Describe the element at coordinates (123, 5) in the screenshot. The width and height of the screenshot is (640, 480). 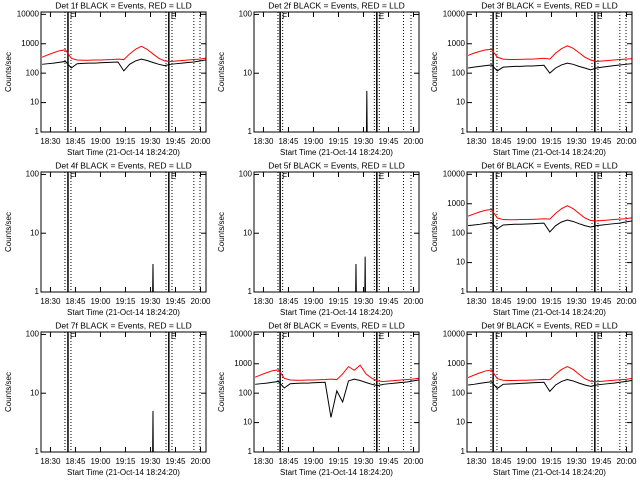
I see `chart-title: Det 1f BLACK = Events, RED = LLD` at that location.